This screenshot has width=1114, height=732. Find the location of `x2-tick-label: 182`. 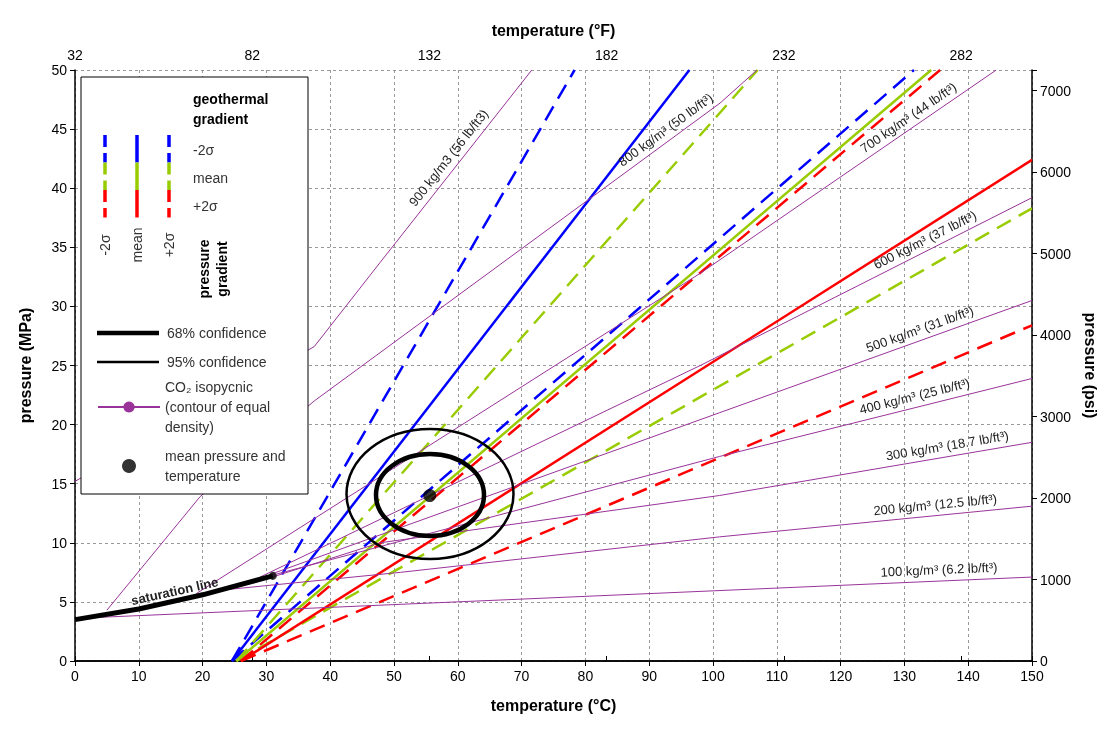

x2-tick-label: 182 is located at coordinates (606, 55).